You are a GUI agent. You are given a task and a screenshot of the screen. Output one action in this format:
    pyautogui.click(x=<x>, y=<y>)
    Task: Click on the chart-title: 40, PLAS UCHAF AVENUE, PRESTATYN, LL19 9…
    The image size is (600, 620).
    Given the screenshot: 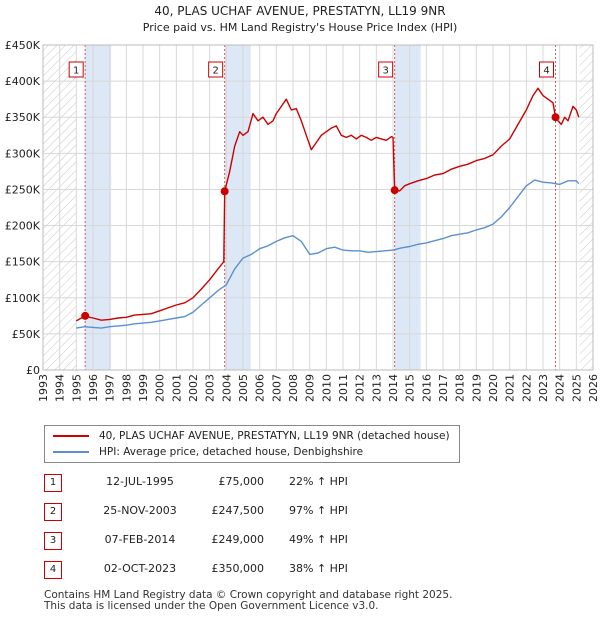 What is the action you would take?
    pyautogui.click(x=299, y=11)
    